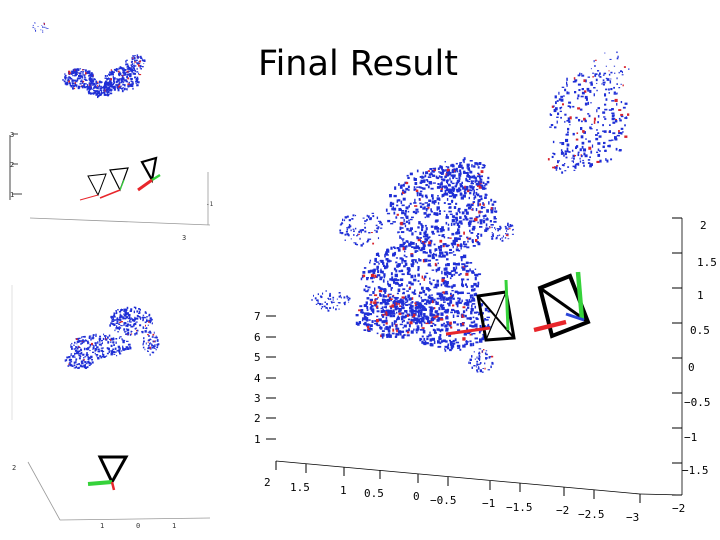  I want to click on main-x-tick: 1, so click(343, 490).